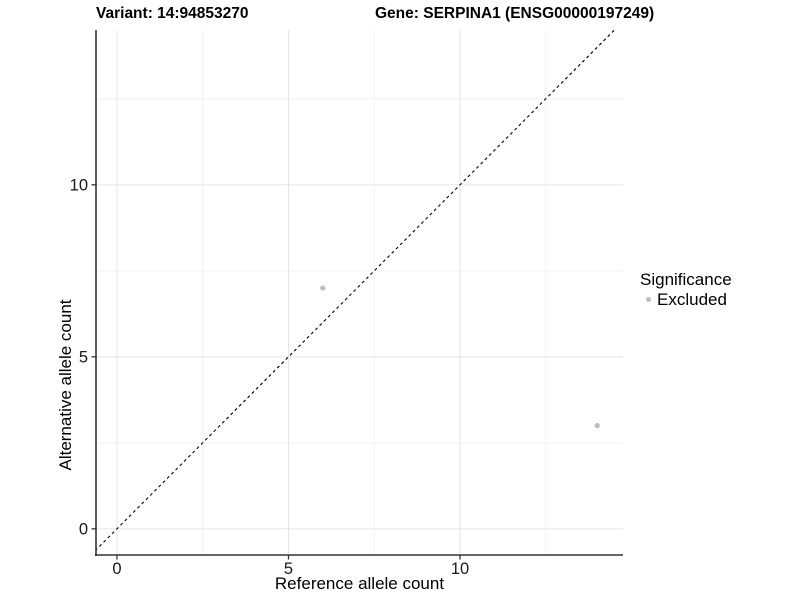 The image size is (800, 600). What do you see at coordinates (116, 569) in the screenshot?
I see `x-tick-label: 0` at bounding box center [116, 569].